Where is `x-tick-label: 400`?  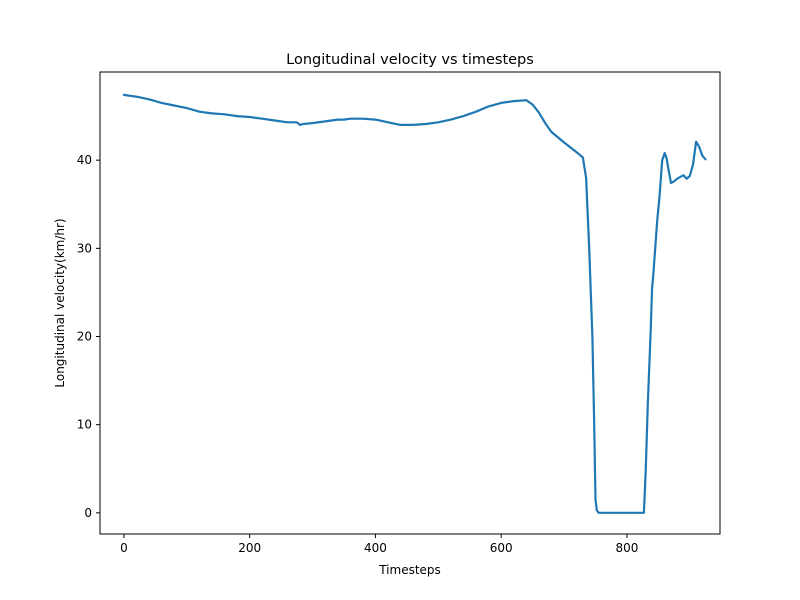 x-tick-label: 400 is located at coordinates (375, 548).